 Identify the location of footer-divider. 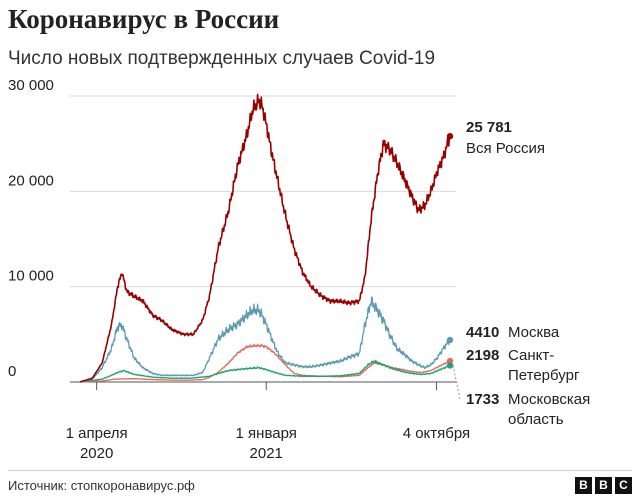
(320, 470).